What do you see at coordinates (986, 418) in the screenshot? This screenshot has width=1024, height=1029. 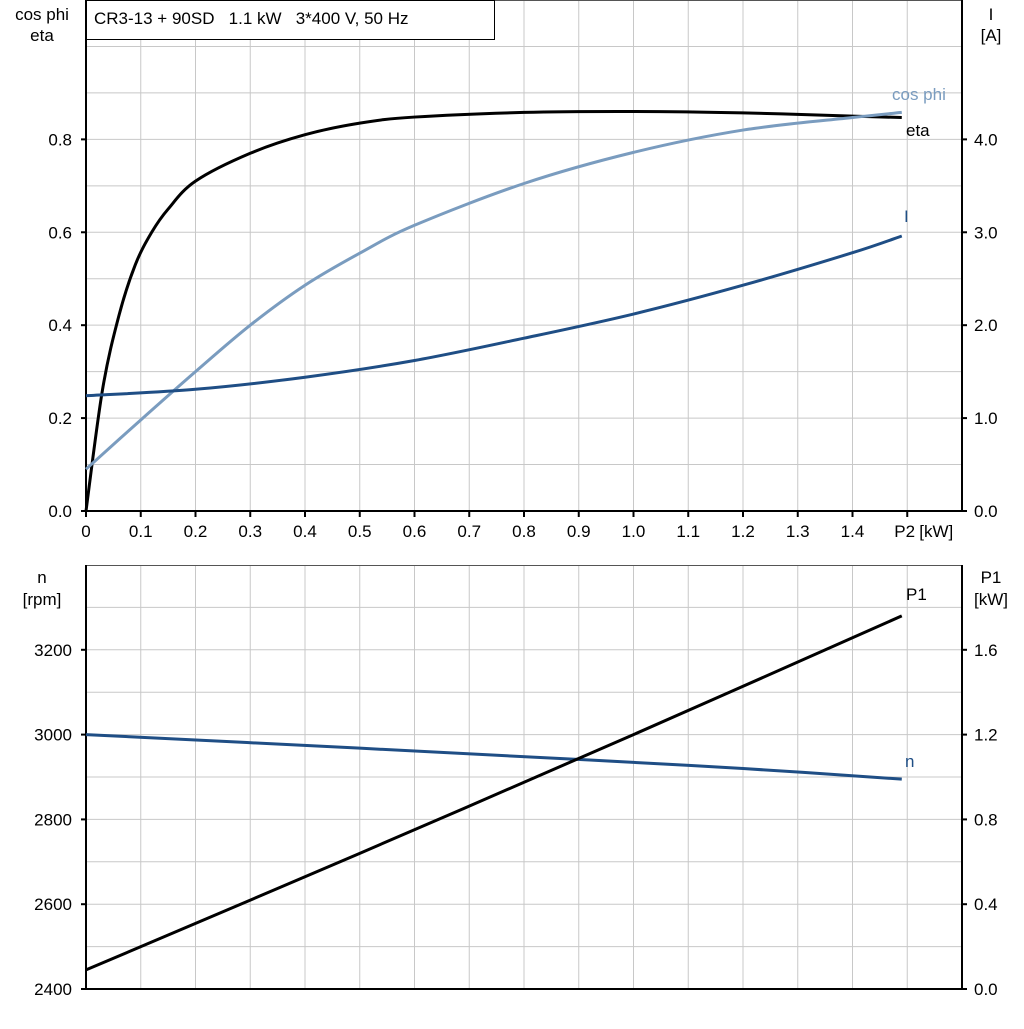 I see `right-tick-label: 1.0` at bounding box center [986, 418].